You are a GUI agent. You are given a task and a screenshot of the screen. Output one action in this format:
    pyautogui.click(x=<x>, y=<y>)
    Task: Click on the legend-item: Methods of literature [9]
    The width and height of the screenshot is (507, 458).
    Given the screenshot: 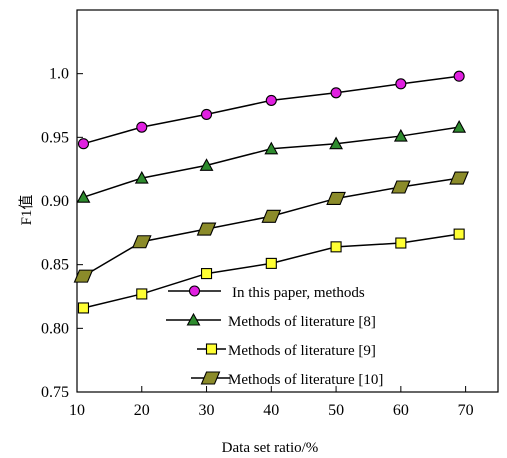 What is the action you would take?
    pyautogui.click(x=286, y=351)
    